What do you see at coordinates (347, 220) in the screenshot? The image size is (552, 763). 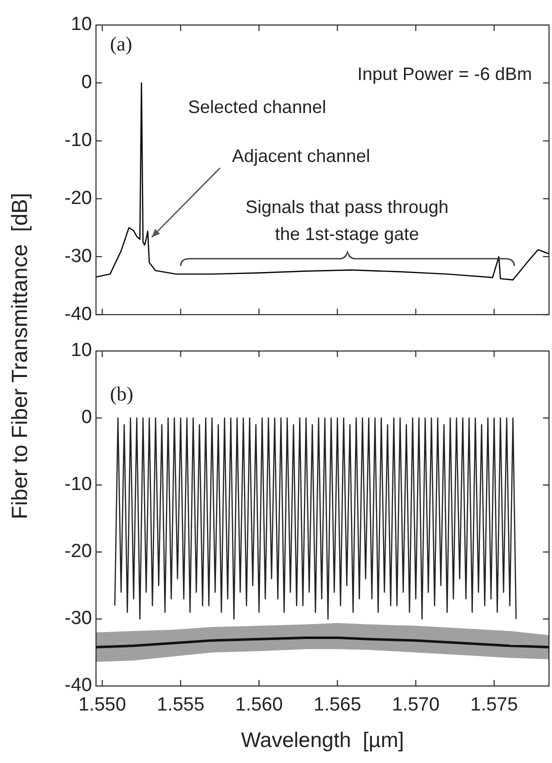 I see `annotation: Signals that pass through the 1st-stage gate` at bounding box center [347, 220].